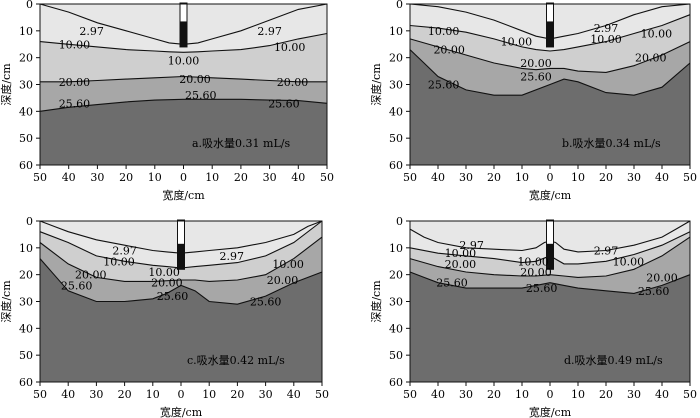  I want to click on contour-label-b-4: 2.97, so click(606, 28).